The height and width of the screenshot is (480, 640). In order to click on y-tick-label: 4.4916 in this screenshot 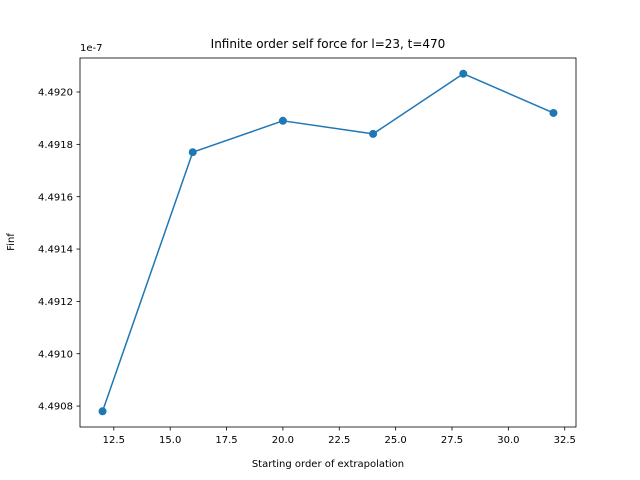, I will do `click(55, 197)`.